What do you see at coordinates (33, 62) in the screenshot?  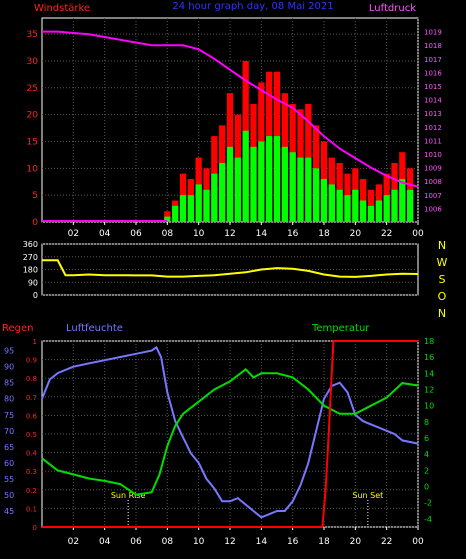 I see `wind-tick-label: 30` at bounding box center [33, 62].